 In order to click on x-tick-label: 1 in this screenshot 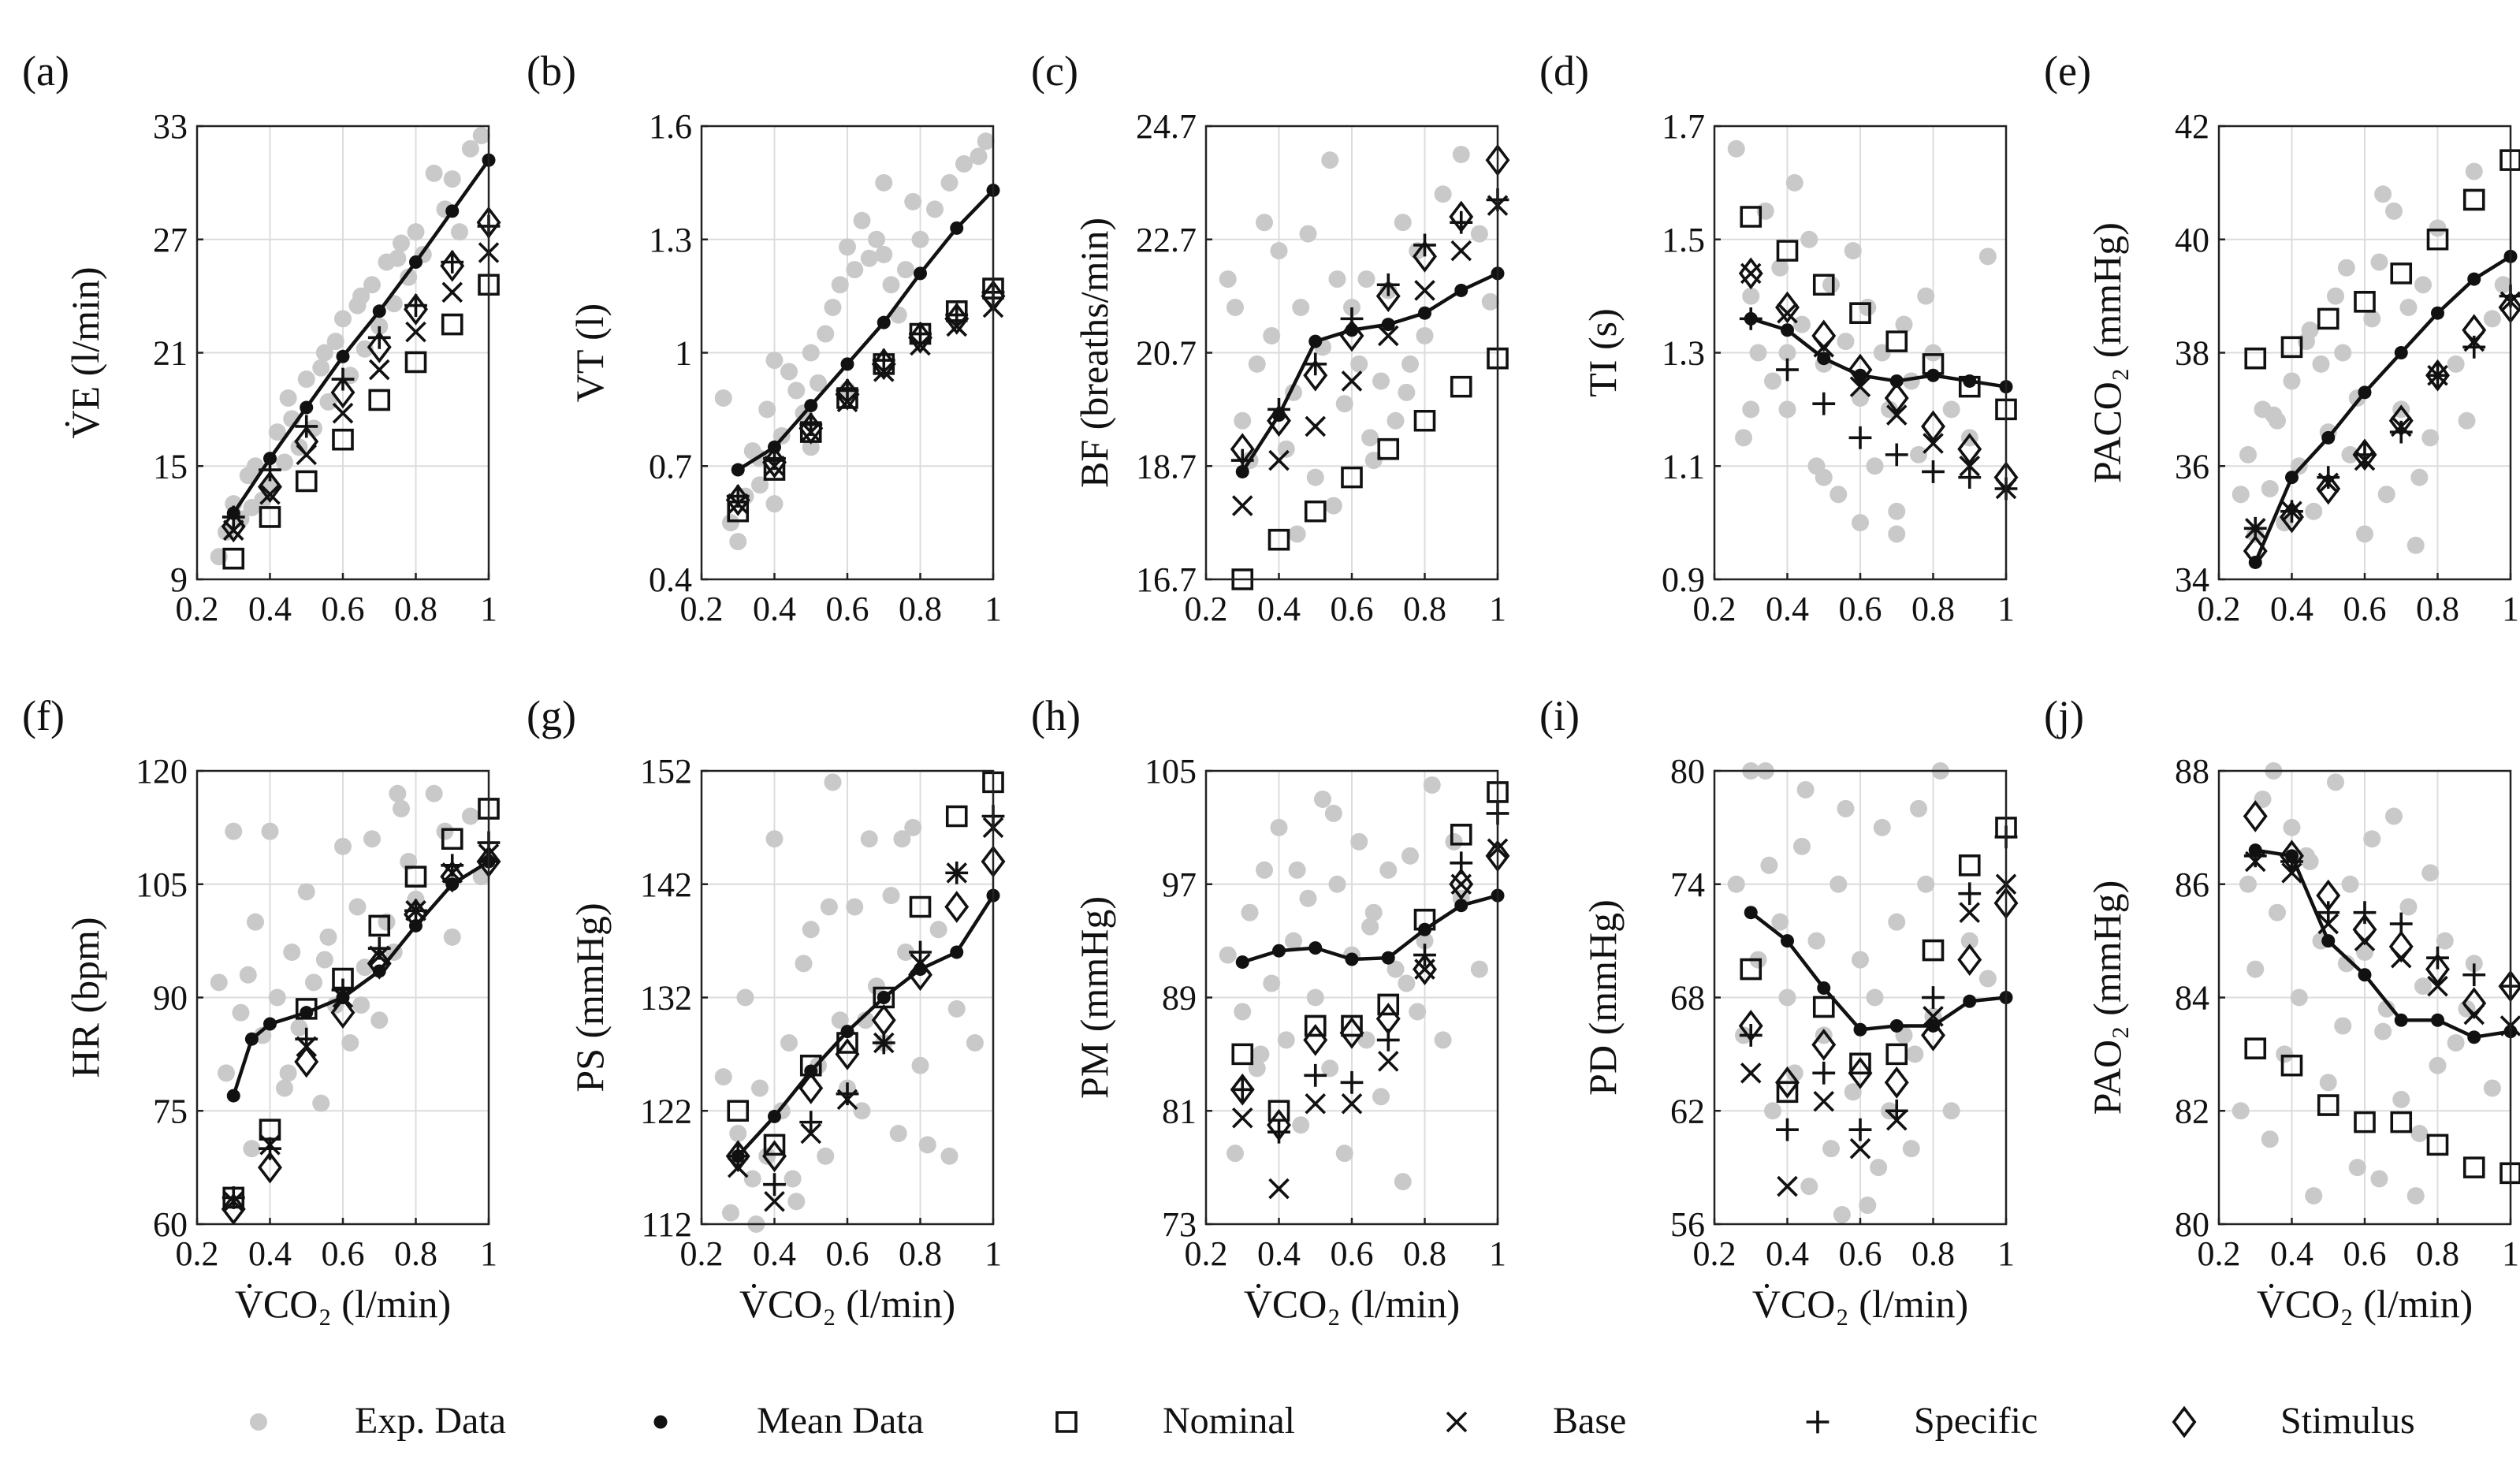, I will do `click(1497, 609)`.